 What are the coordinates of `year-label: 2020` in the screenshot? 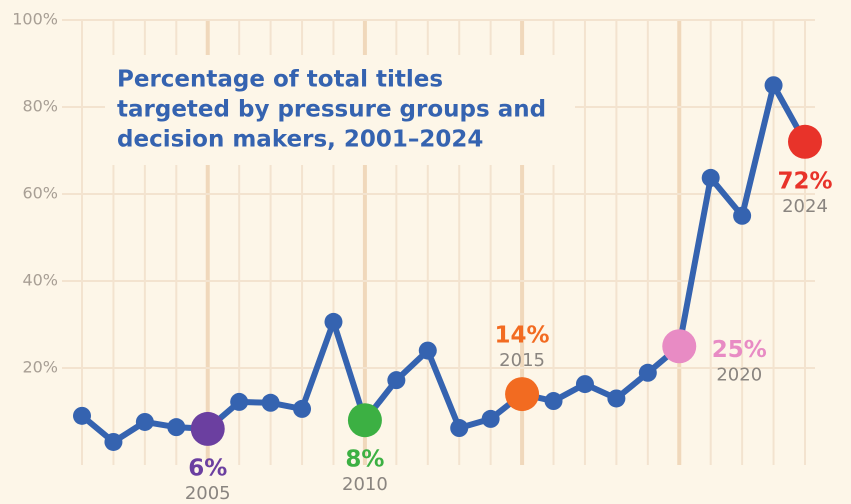 It's located at (739, 374).